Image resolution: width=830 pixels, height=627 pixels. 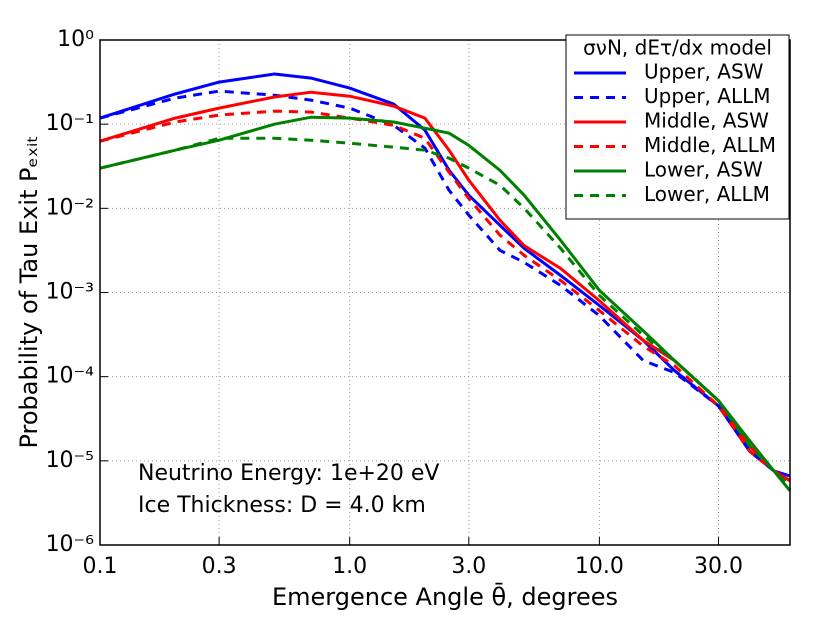 I want to click on x-tick-label: 3.0, so click(x=468, y=566).